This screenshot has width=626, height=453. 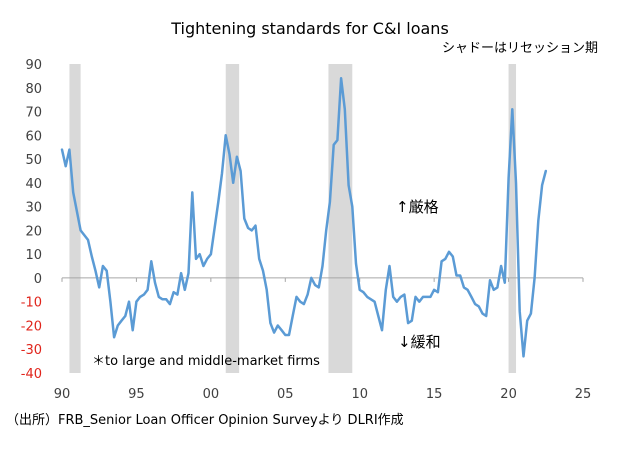 What do you see at coordinates (508, 394) in the screenshot?
I see `x-tick-label-6: 20` at bounding box center [508, 394].